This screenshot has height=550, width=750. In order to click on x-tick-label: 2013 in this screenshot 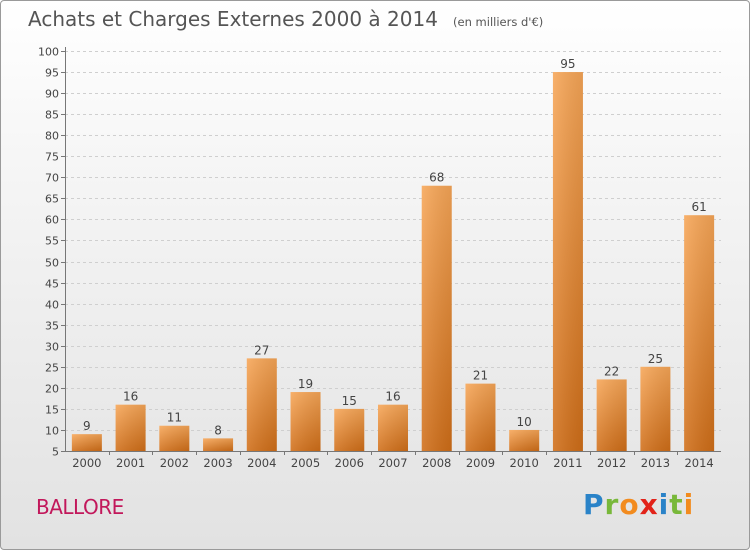, I will do `click(655, 463)`.